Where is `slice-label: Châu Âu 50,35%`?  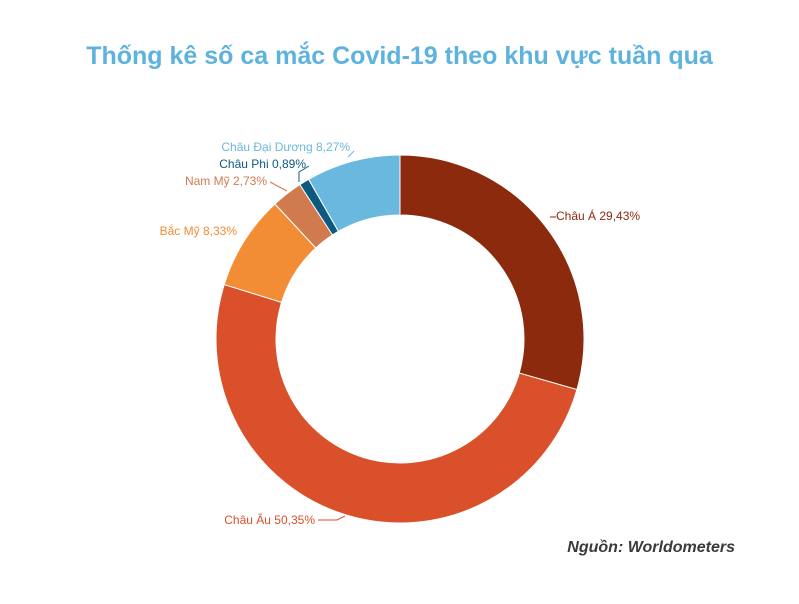
slice-label: Châu Âu 50,35% is located at coordinates (269, 519).